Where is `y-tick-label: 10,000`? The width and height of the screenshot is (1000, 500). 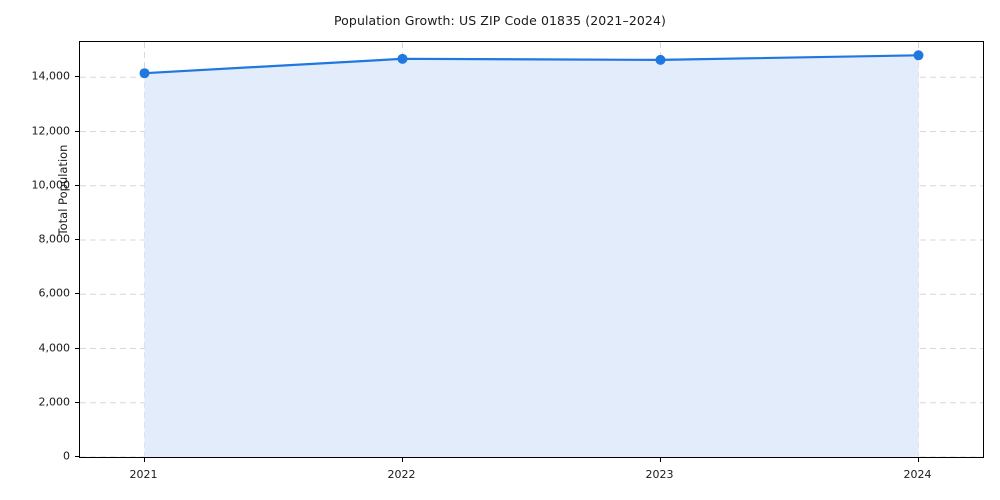
y-tick-label: 10,000 is located at coordinates (51, 185).